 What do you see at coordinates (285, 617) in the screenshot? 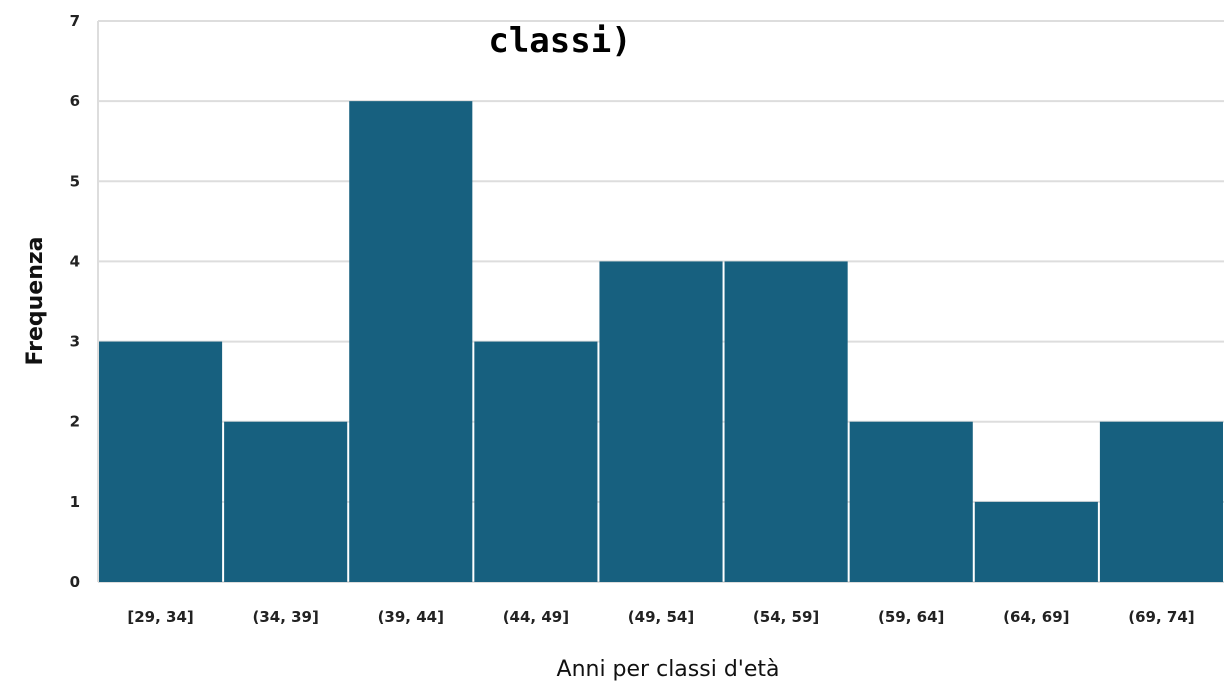
I see `x-tick-label-1: (34, 39]` at bounding box center [285, 617].